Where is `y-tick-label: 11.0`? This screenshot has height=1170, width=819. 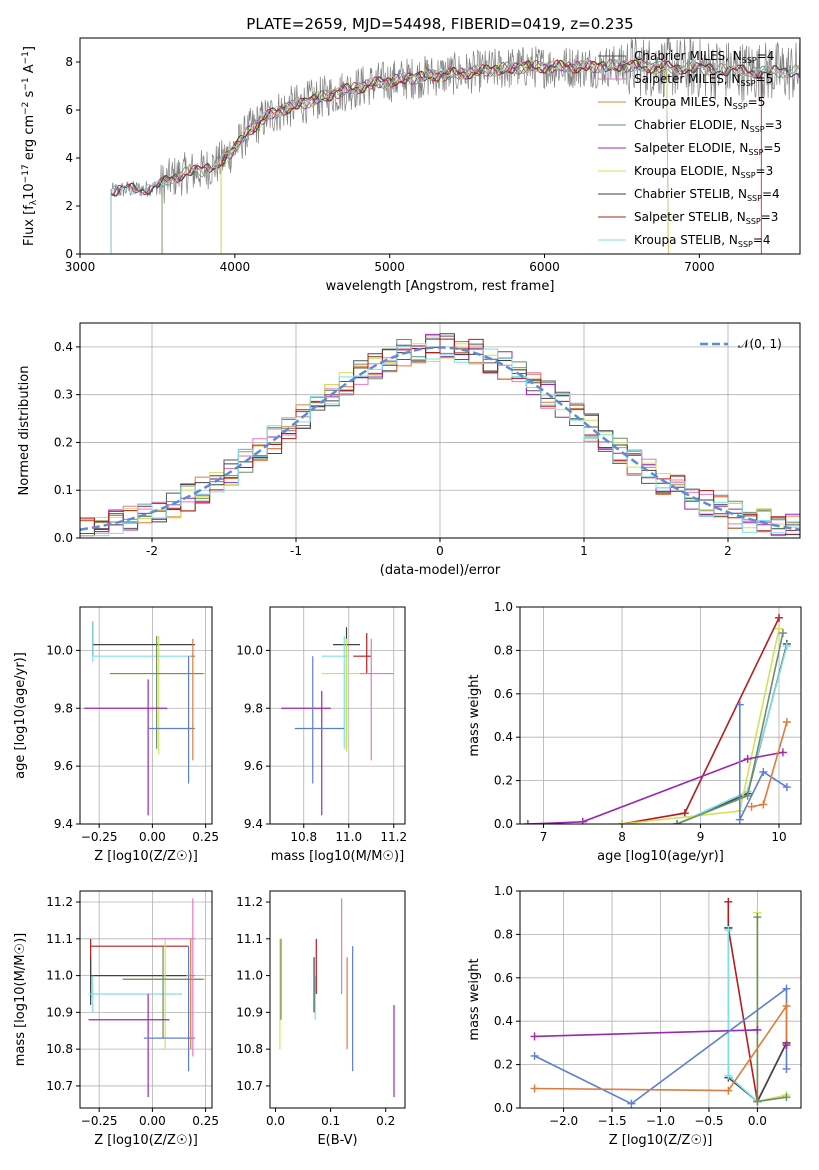 y-tick-label: 11.0 is located at coordinates (249, 976).